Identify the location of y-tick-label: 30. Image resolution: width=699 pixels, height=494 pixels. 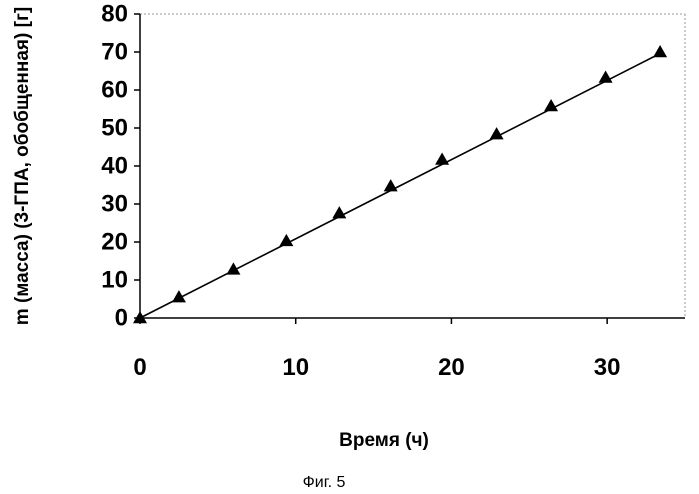
(114, 204).